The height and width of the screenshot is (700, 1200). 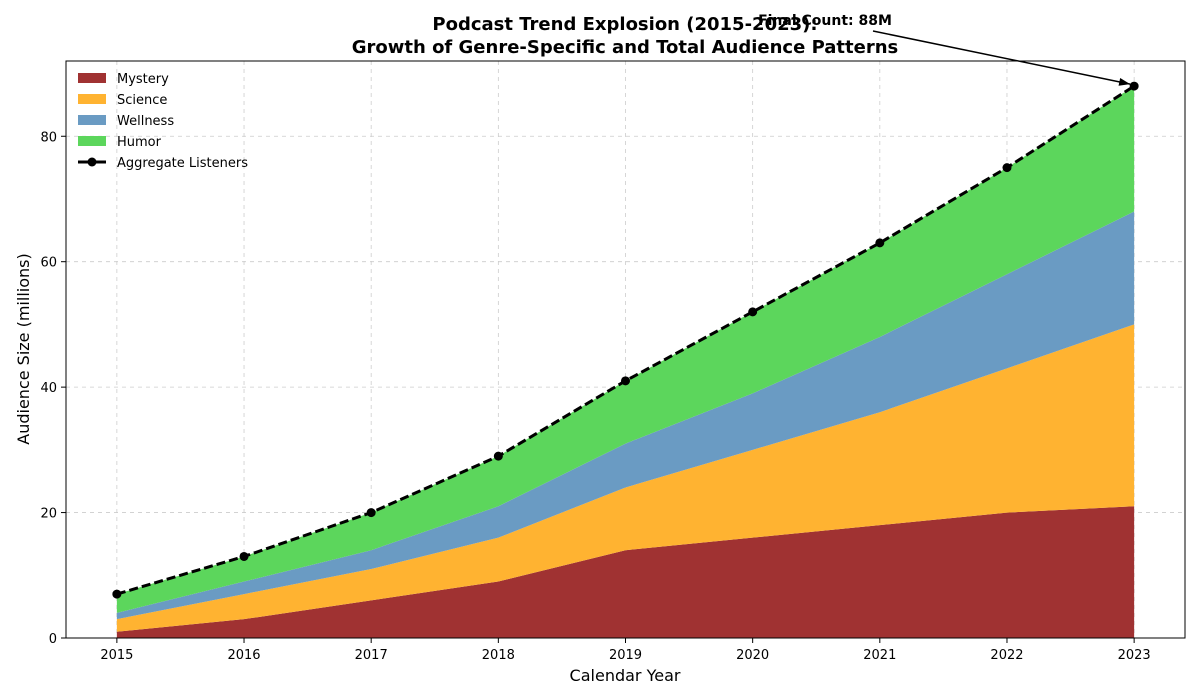 I want to click on aggregate-point-2022, so click(x=1007, y=168).